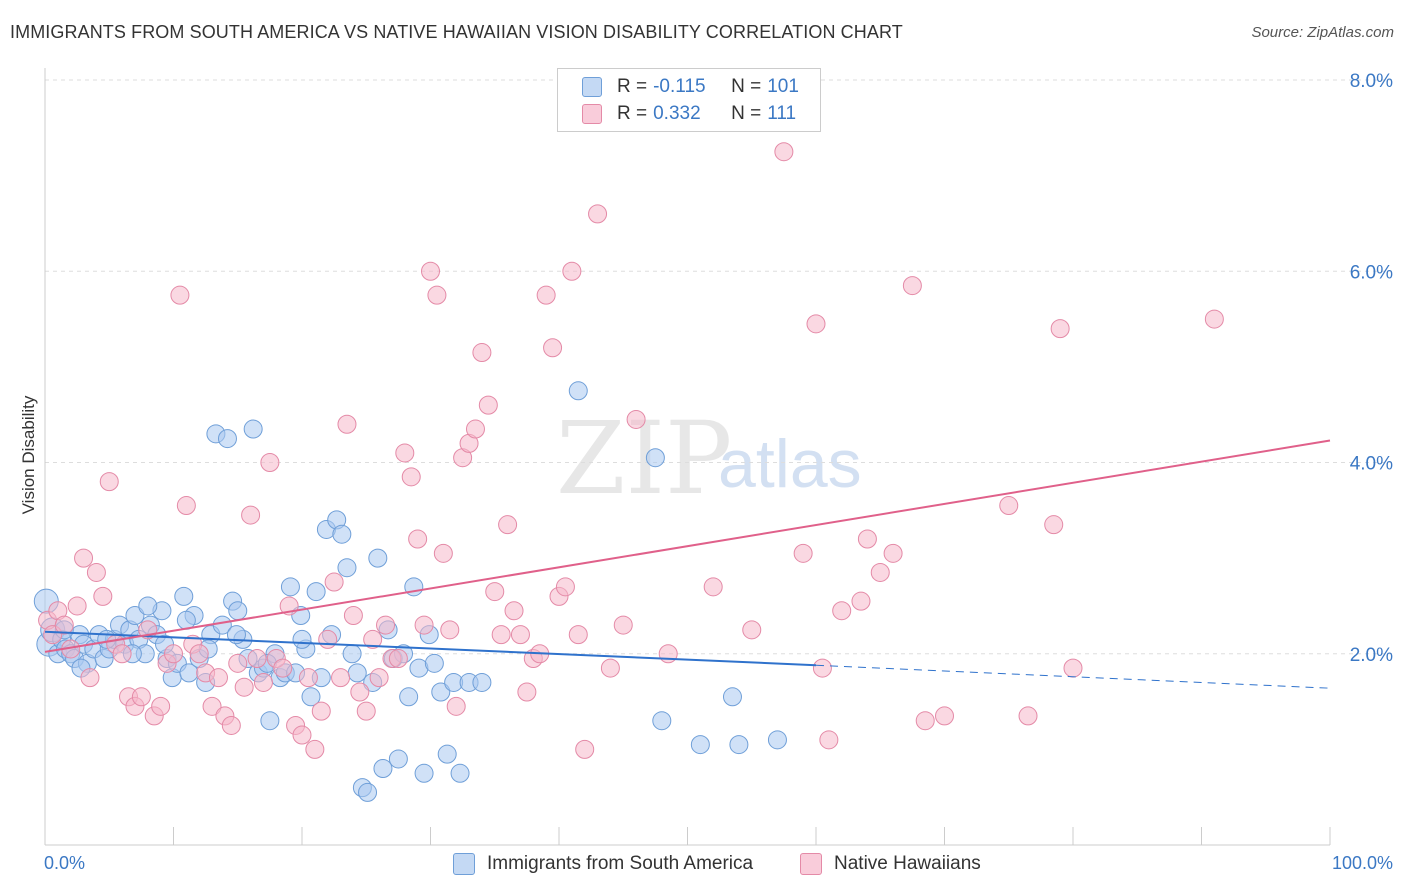 Image resolution: width=1406 pixels, height=892 pixels. I want to click on legend-n-value: 111, so click(782, 113).